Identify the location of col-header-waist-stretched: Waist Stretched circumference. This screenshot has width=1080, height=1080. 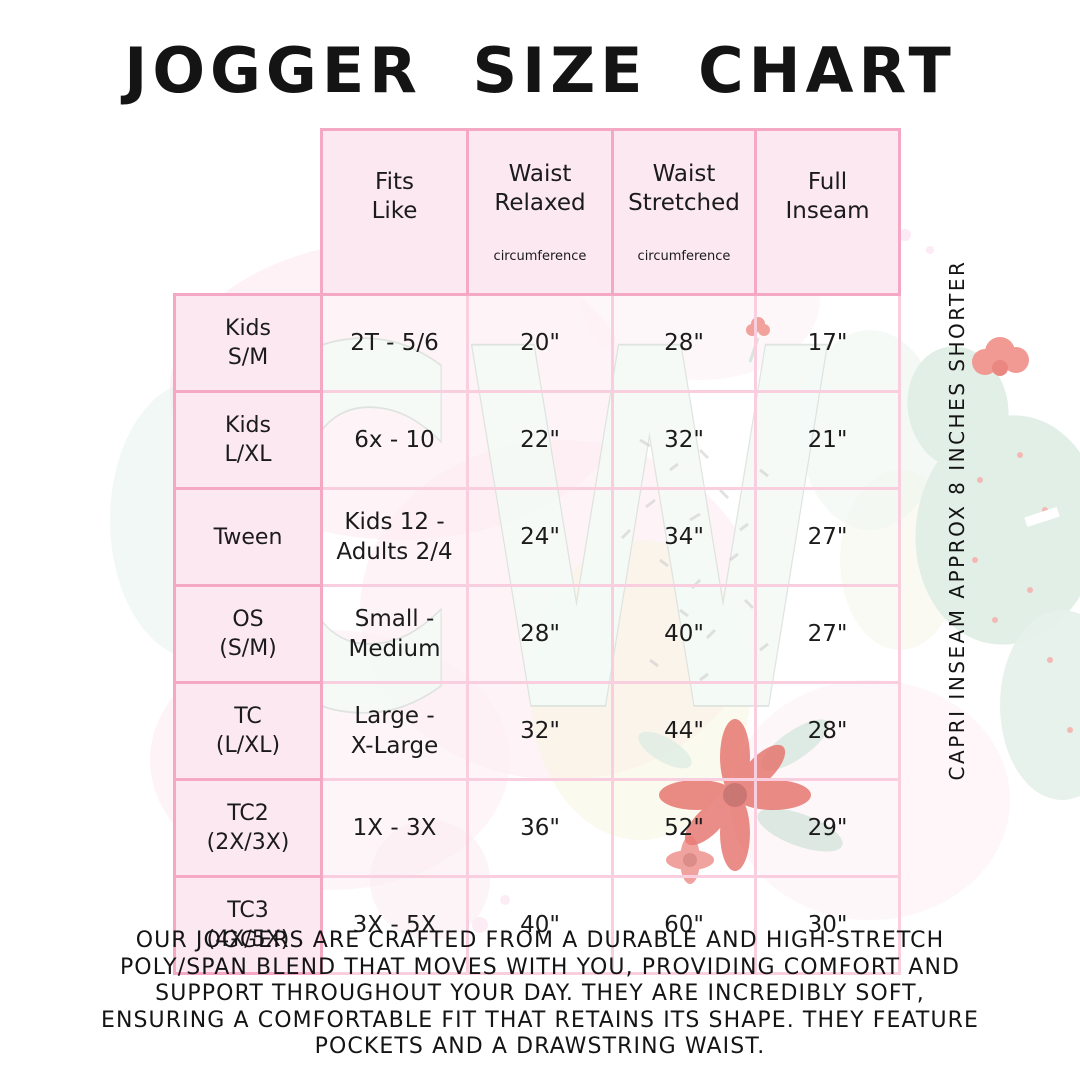
(684, 212).